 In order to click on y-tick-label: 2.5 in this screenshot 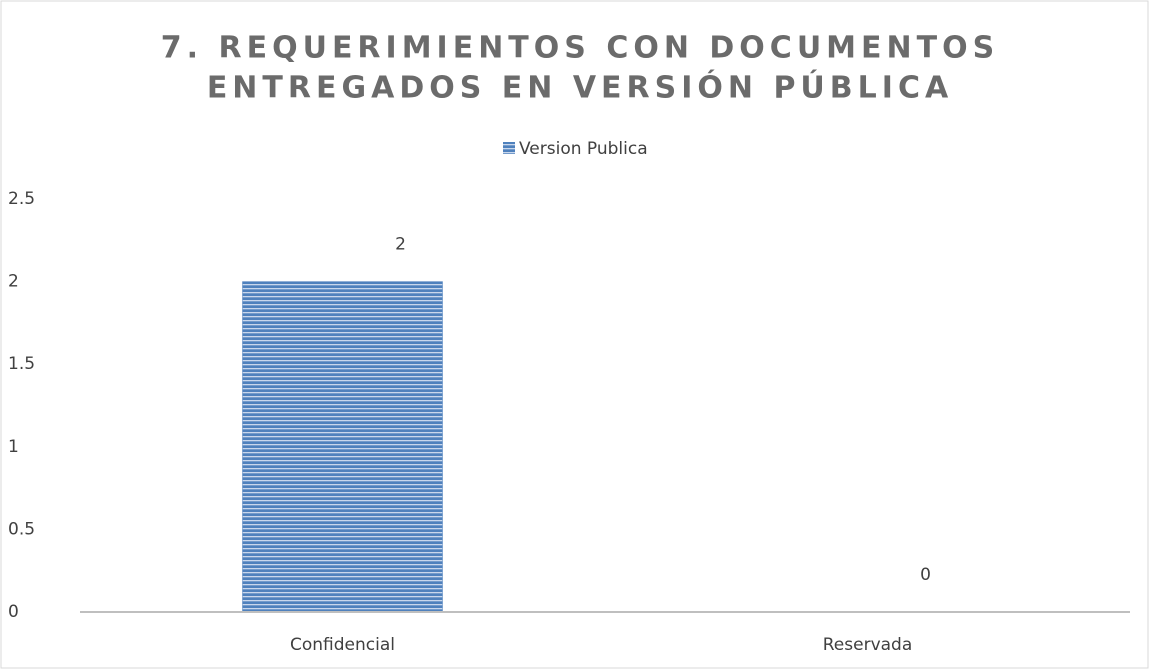, I will do `click(21, 199)`.